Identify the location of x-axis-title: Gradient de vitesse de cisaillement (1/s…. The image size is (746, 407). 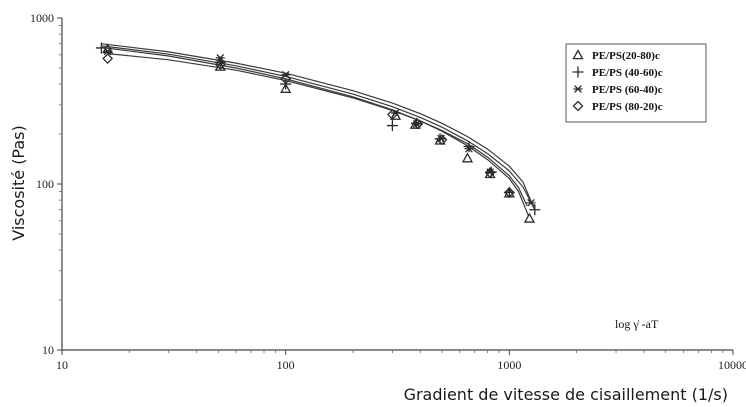
(566, 394).